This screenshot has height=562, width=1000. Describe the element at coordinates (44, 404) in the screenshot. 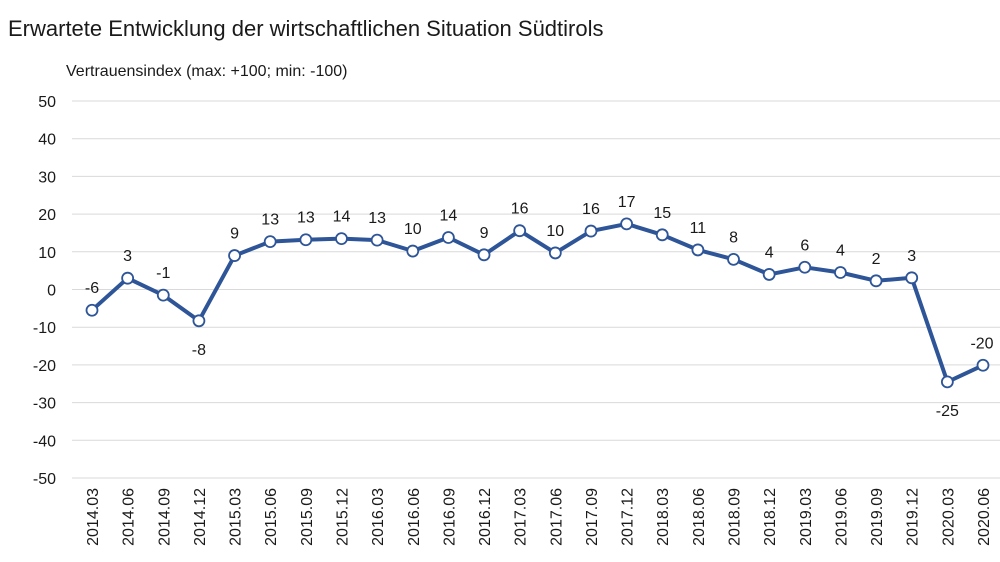

I see `y-tick-label: -30` at that location.